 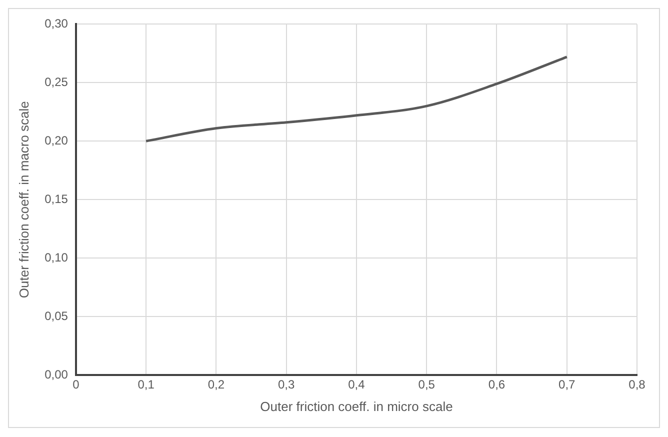 What do you see at coordinates (56, 23) in the screenshot?
I see `y-tick-label: 0,30` at bounding box center [56, 23].